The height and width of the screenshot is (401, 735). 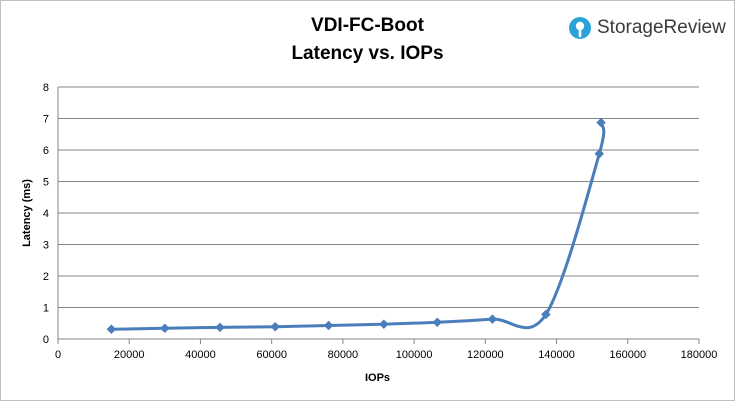 I want to click on y-tick-labels: 0 1 2 3 4 5 6 7 8, so click(x=46, y=214).